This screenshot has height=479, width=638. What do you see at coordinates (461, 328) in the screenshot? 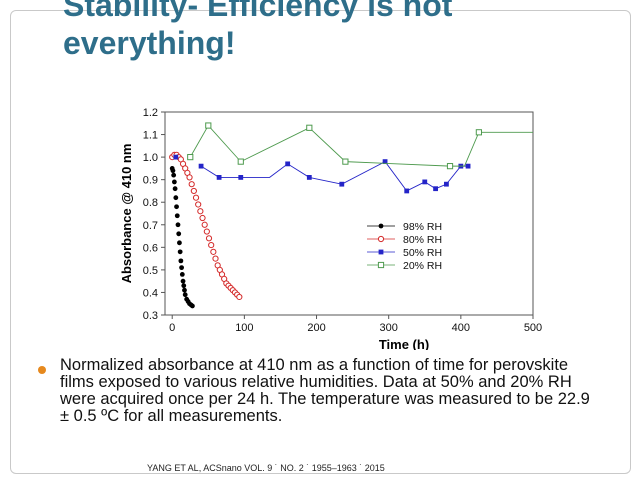
I see `x-tick-label: 400` at bounding box center [461, 328].